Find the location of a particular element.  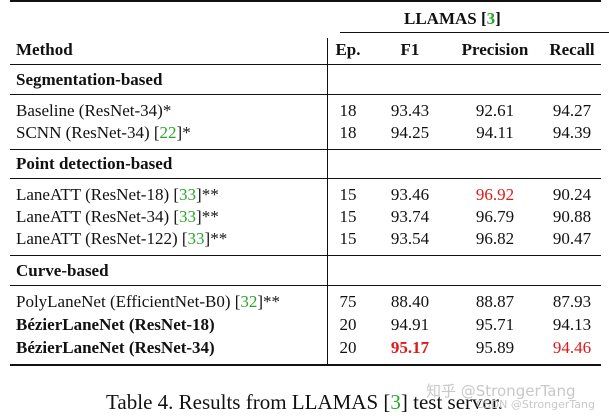

f1-cell: 94.91 is located at coordinates (410, 324).